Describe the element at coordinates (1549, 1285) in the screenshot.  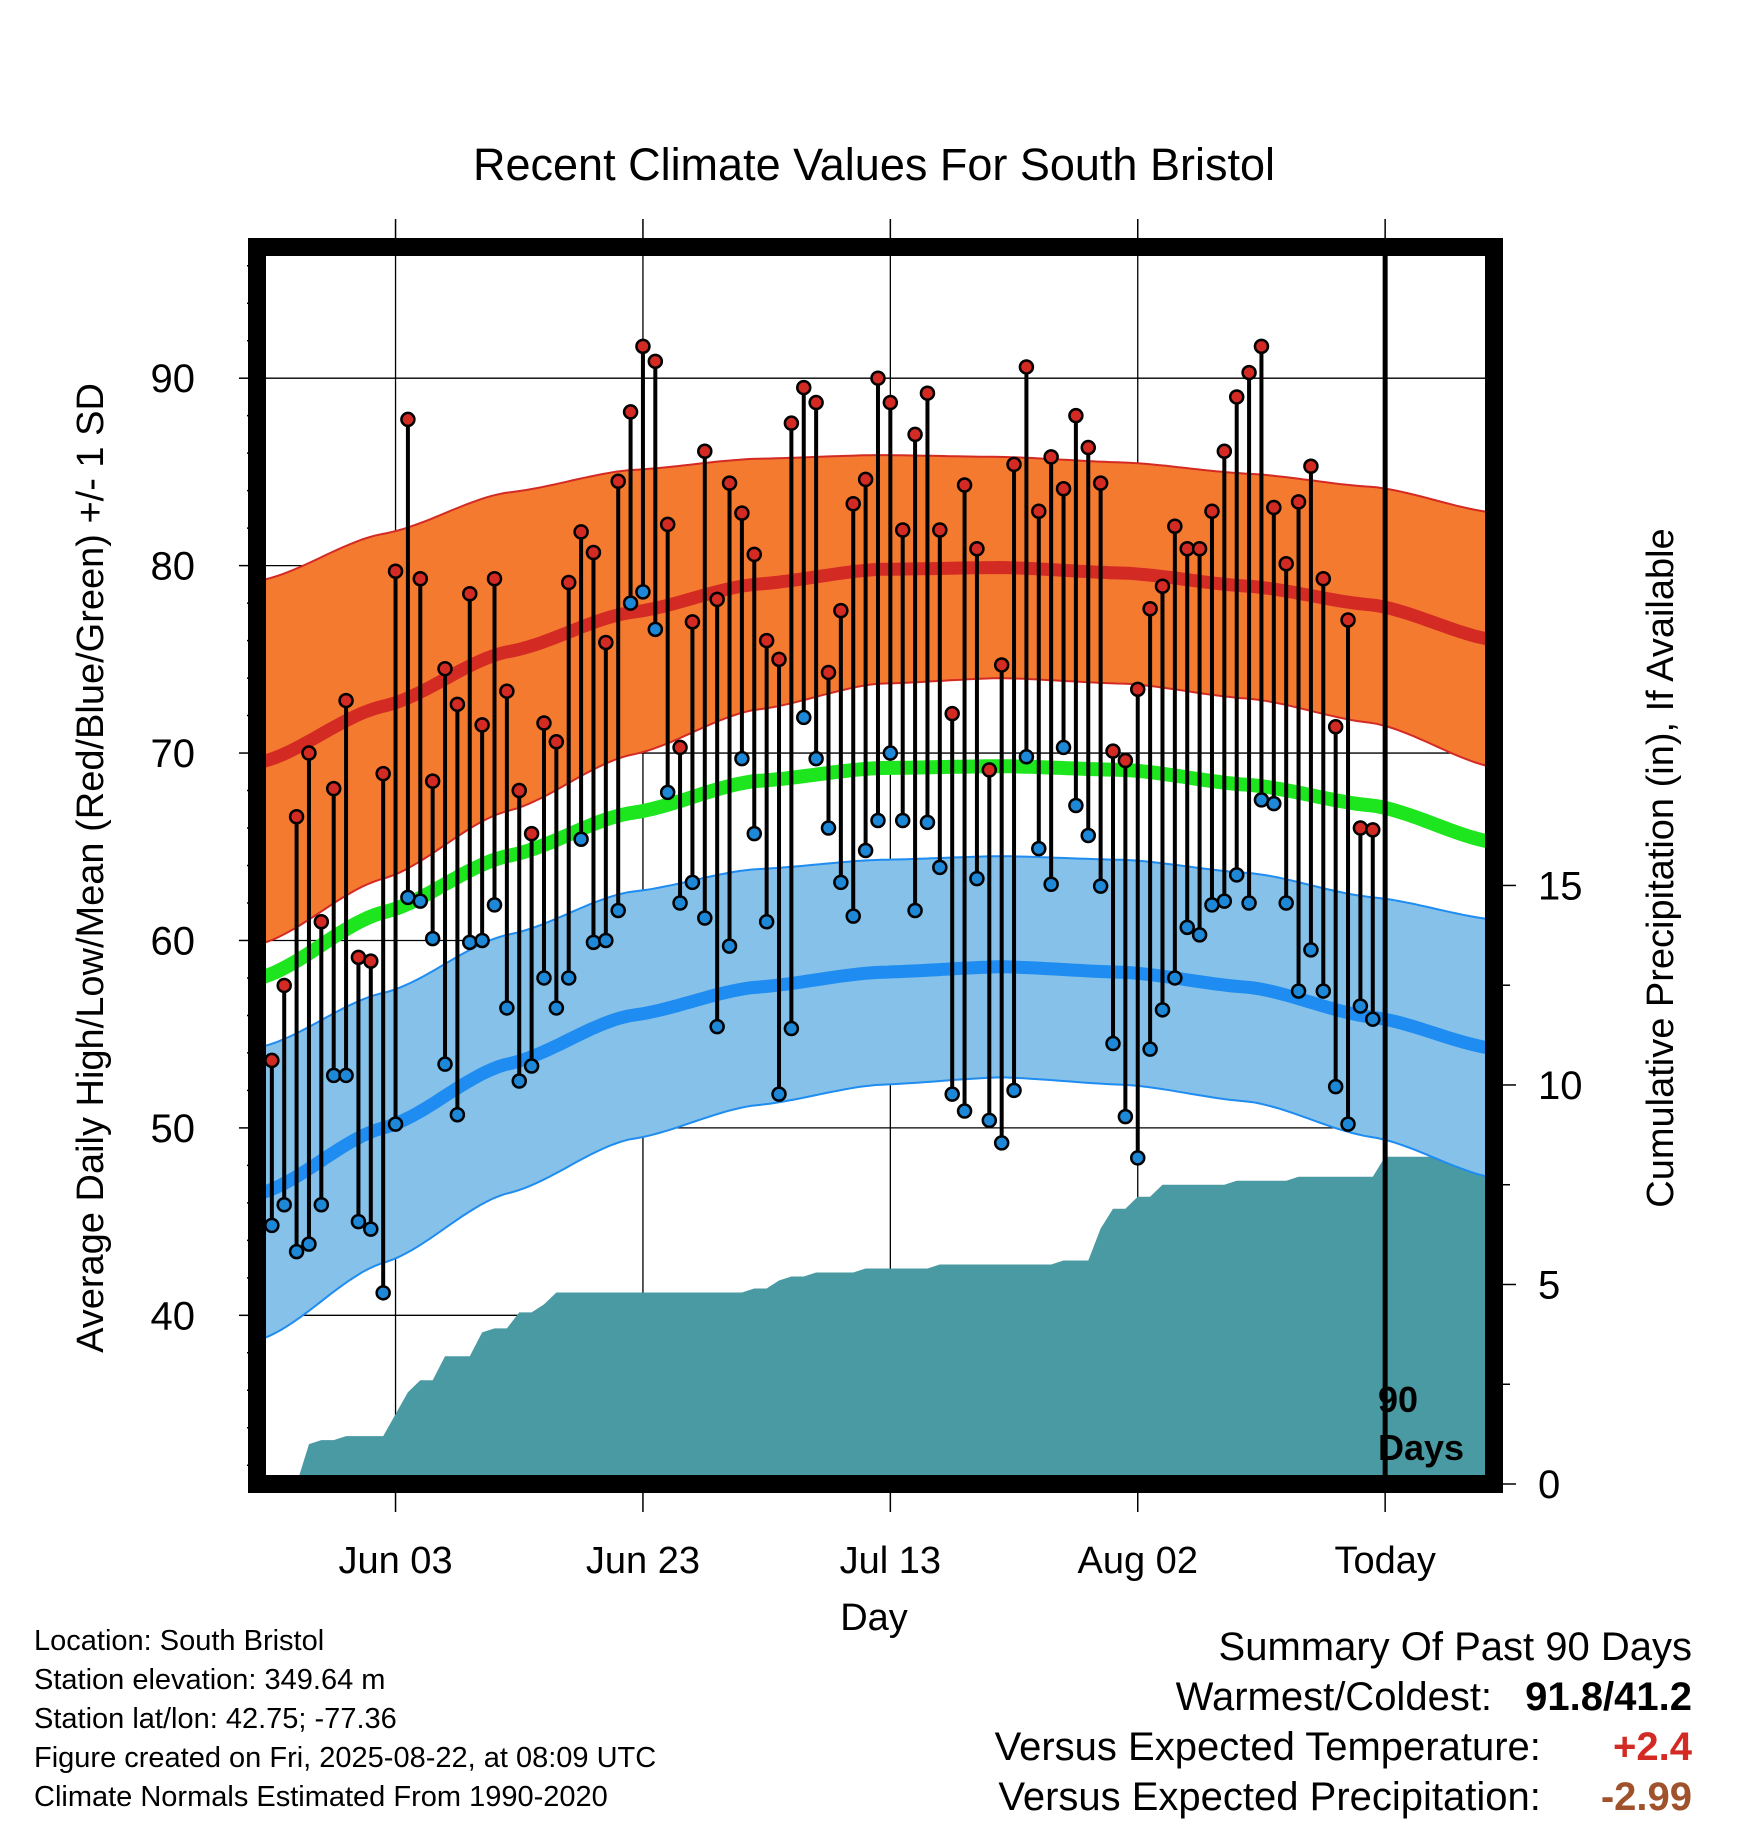
I see `y-tick-label-right: 5` at that location.